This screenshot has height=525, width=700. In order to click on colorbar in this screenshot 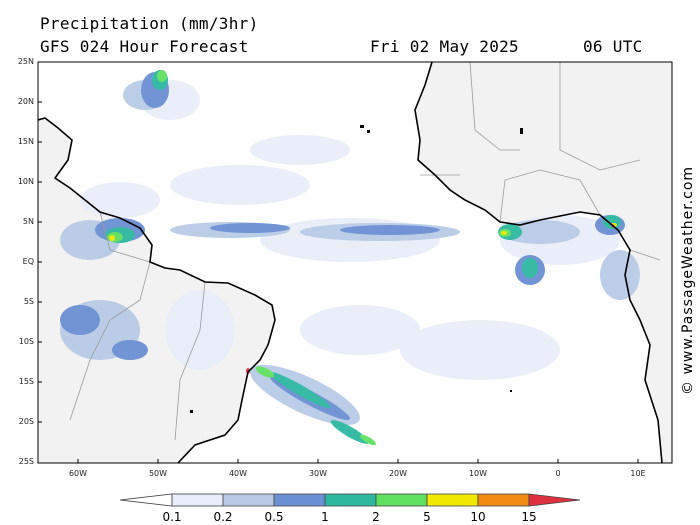, I will do `click(350, 500)`.